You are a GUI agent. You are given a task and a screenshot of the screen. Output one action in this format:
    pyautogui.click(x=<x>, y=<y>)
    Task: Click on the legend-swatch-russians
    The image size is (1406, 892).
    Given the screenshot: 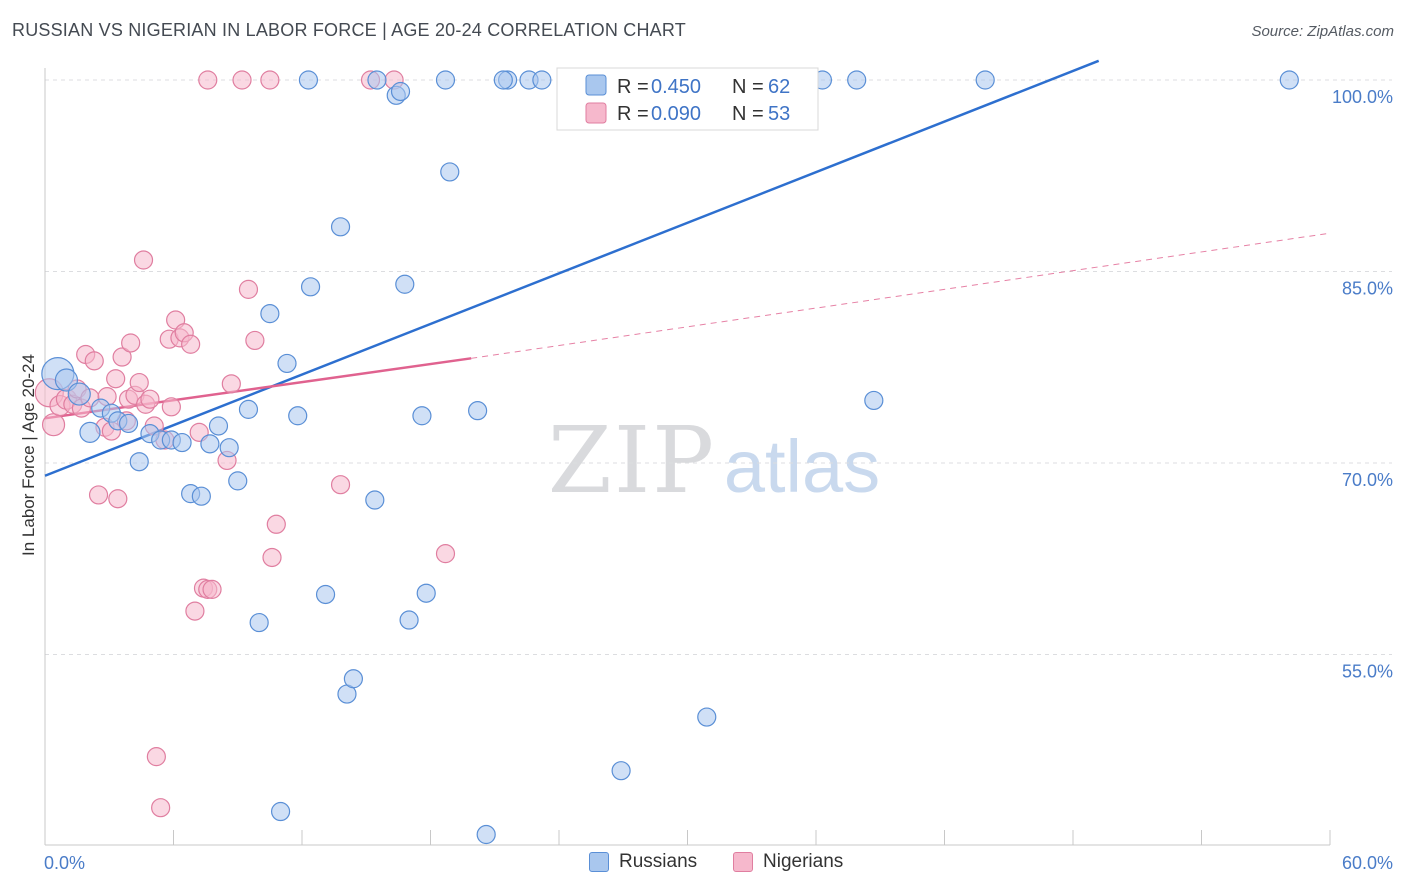 What is the action you would take?
    pyautogui.click(x=596, y=85)
    